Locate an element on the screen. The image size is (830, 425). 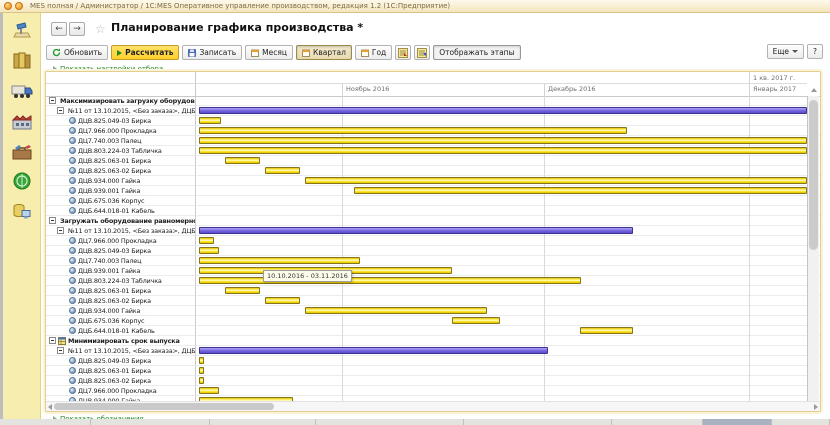
sidebar-item-sales-logistics is located at coordinates (22, 91).